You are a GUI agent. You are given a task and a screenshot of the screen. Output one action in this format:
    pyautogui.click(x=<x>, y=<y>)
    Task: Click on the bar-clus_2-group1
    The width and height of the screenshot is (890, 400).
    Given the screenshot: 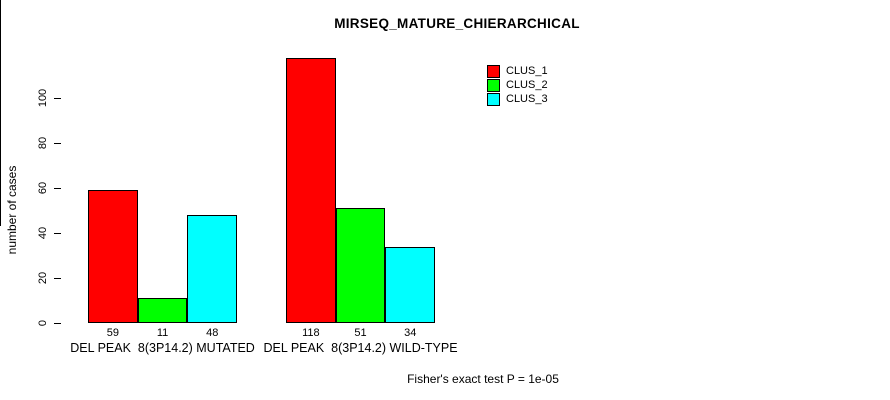 What is the action you would take?
    pyautogui.click(x=162, y=310)
    